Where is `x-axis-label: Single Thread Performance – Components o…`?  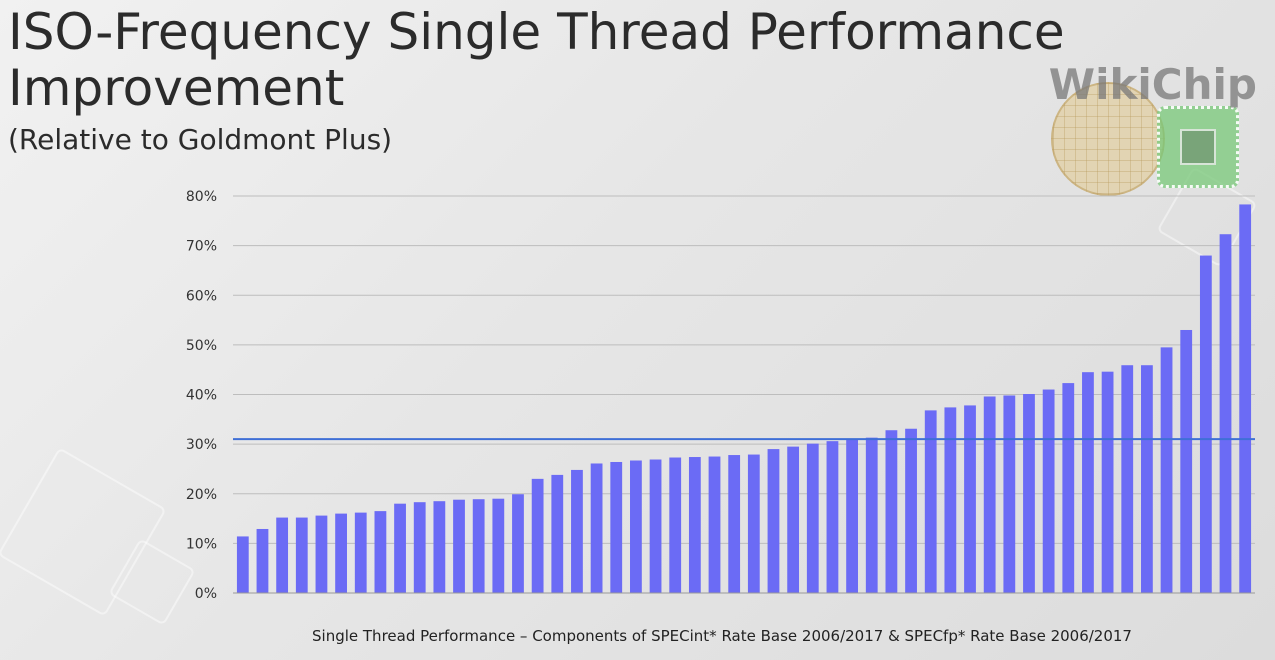
x-axis-label: Single Thread Performance – Components o… is located at coordinates (722, 636).